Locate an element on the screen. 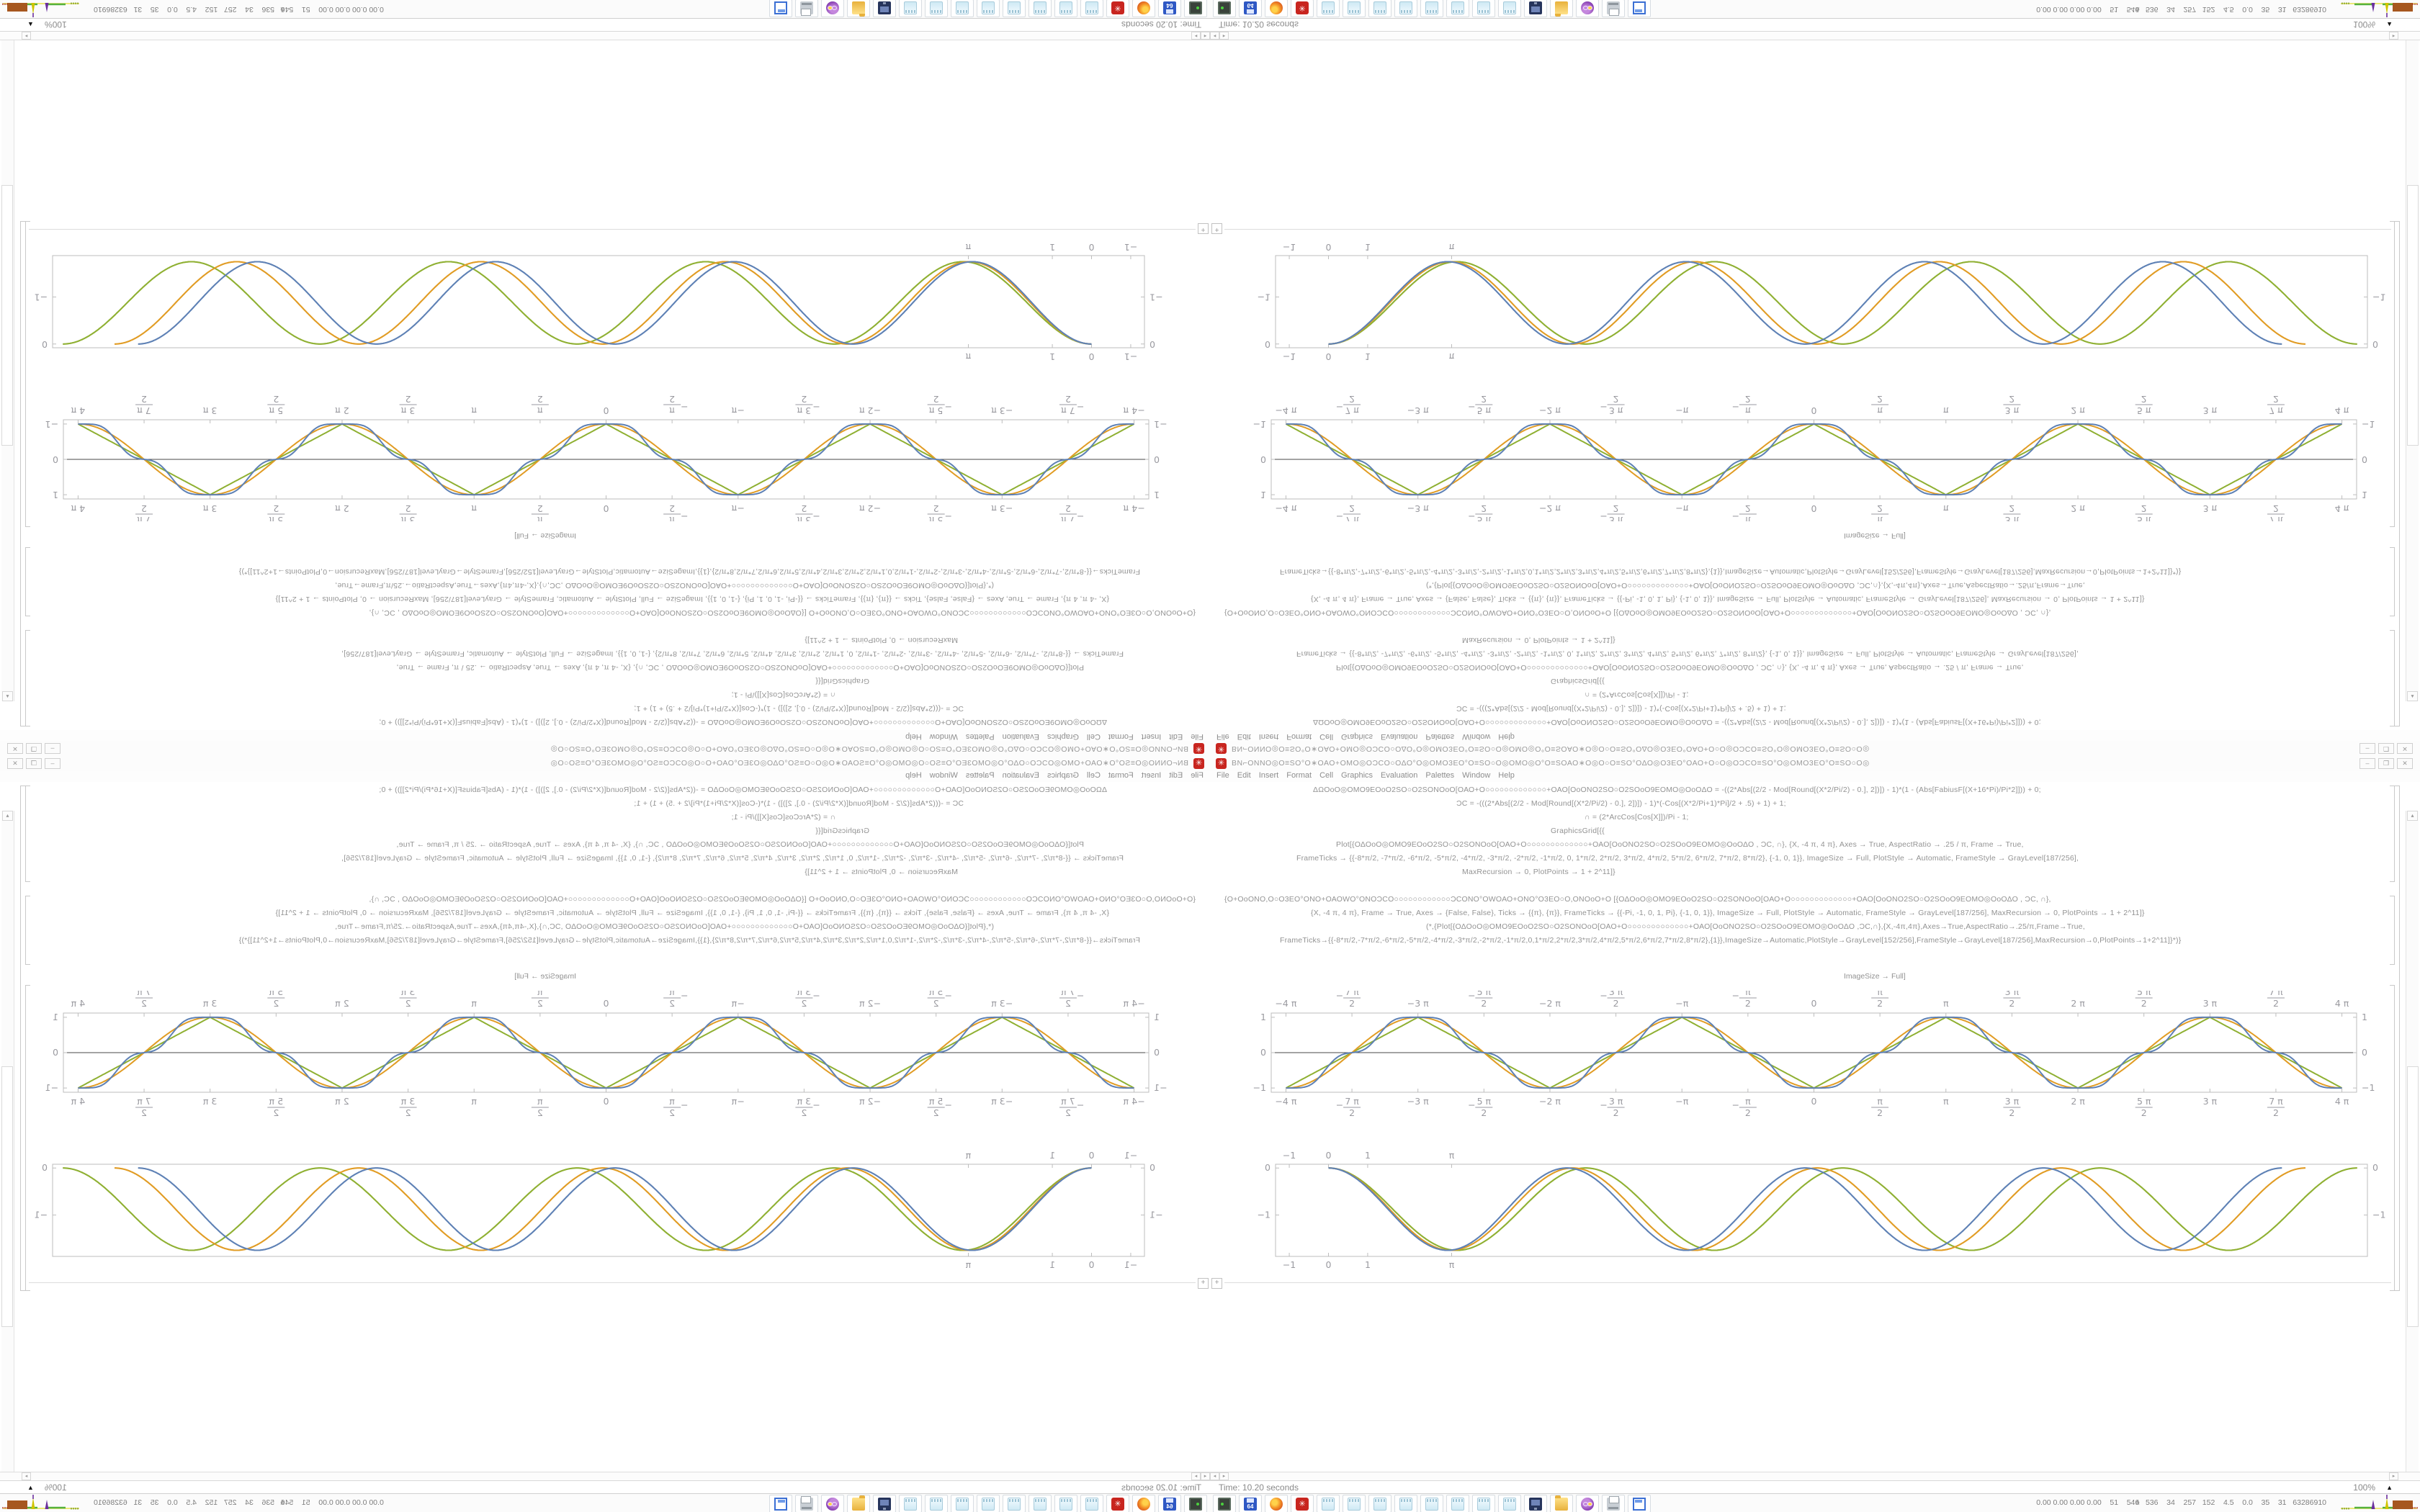 The width and height of the screenshot is (2420, 1512). taskbar-item-printer is located at coordinates (807, 1503).